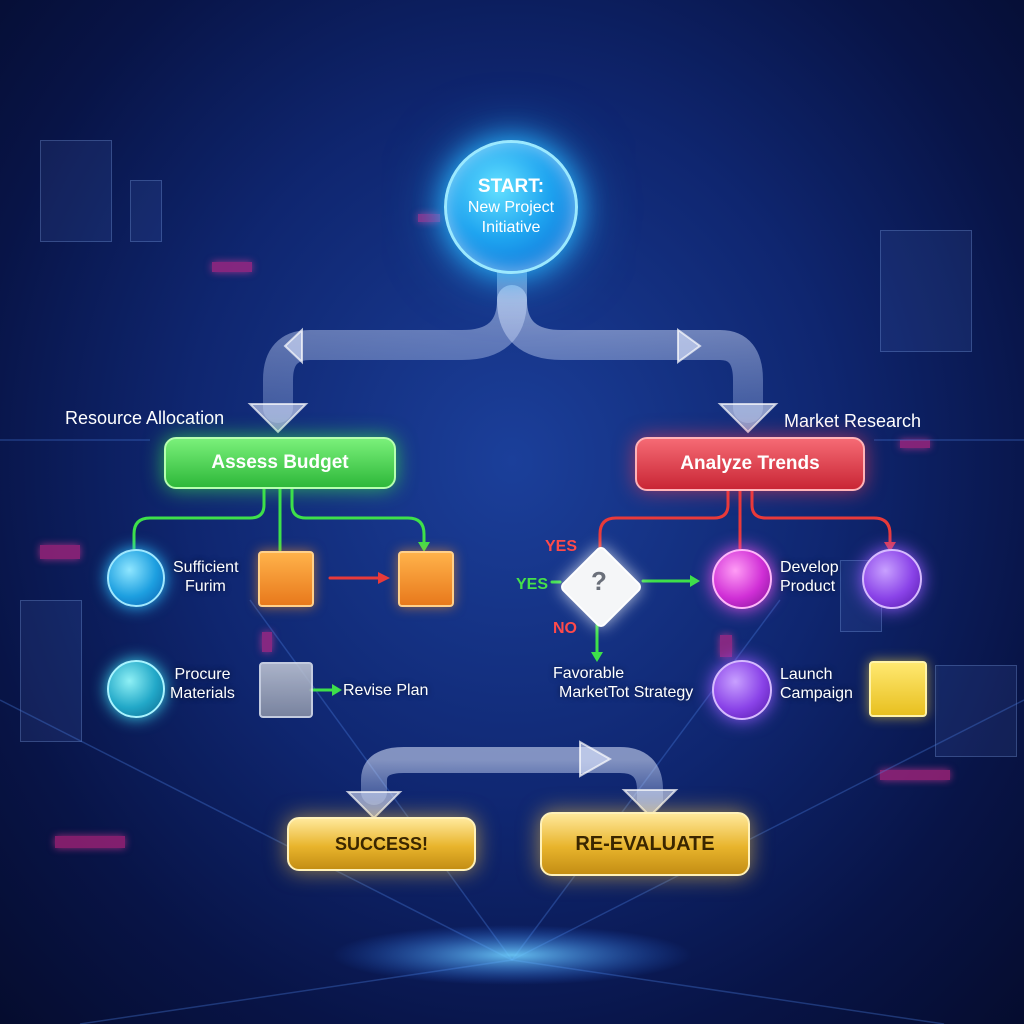 Image resolution: width=1024 pixels, height=1024 pixels. What do you see at coordinates (816, 693) in the screenshot?
I see `launch-label-line2: Campaign` at bounding box center [816, 693].